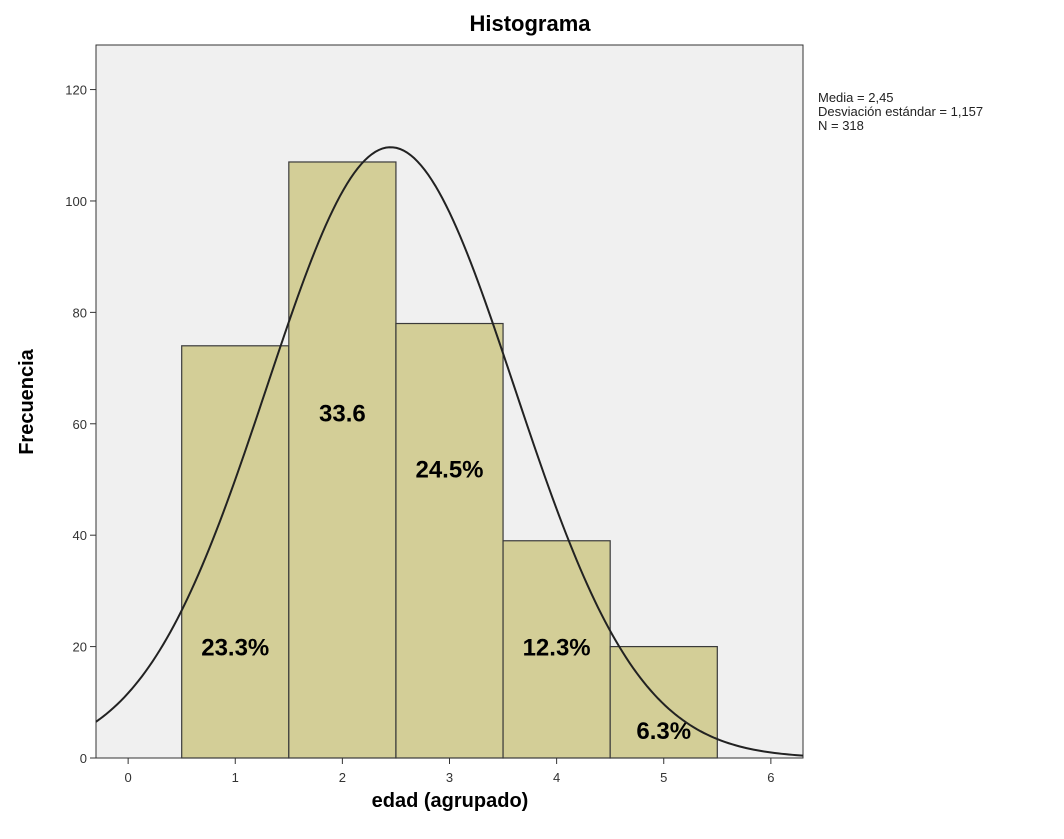  What do you see at coordinates (556, 777) in the screenshot?
I see `x-tick-label: 4` at bounding box center [556, 777].